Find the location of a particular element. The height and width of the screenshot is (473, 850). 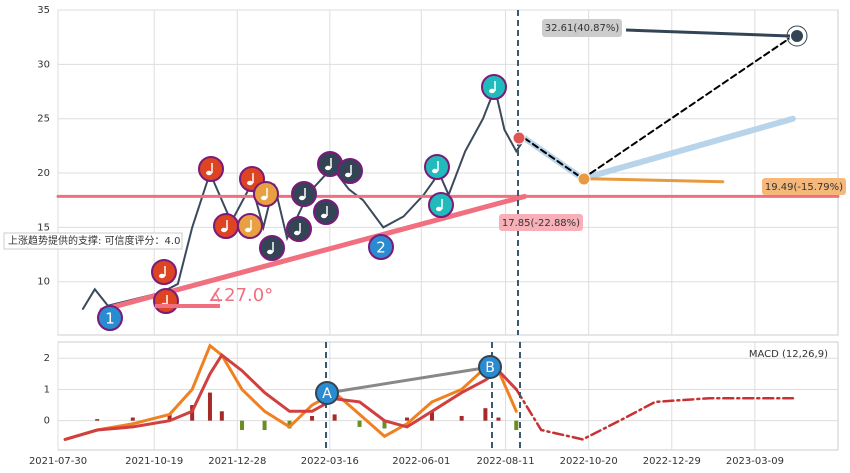

y-tick-label: 2 is located at coordinates (47, 358).